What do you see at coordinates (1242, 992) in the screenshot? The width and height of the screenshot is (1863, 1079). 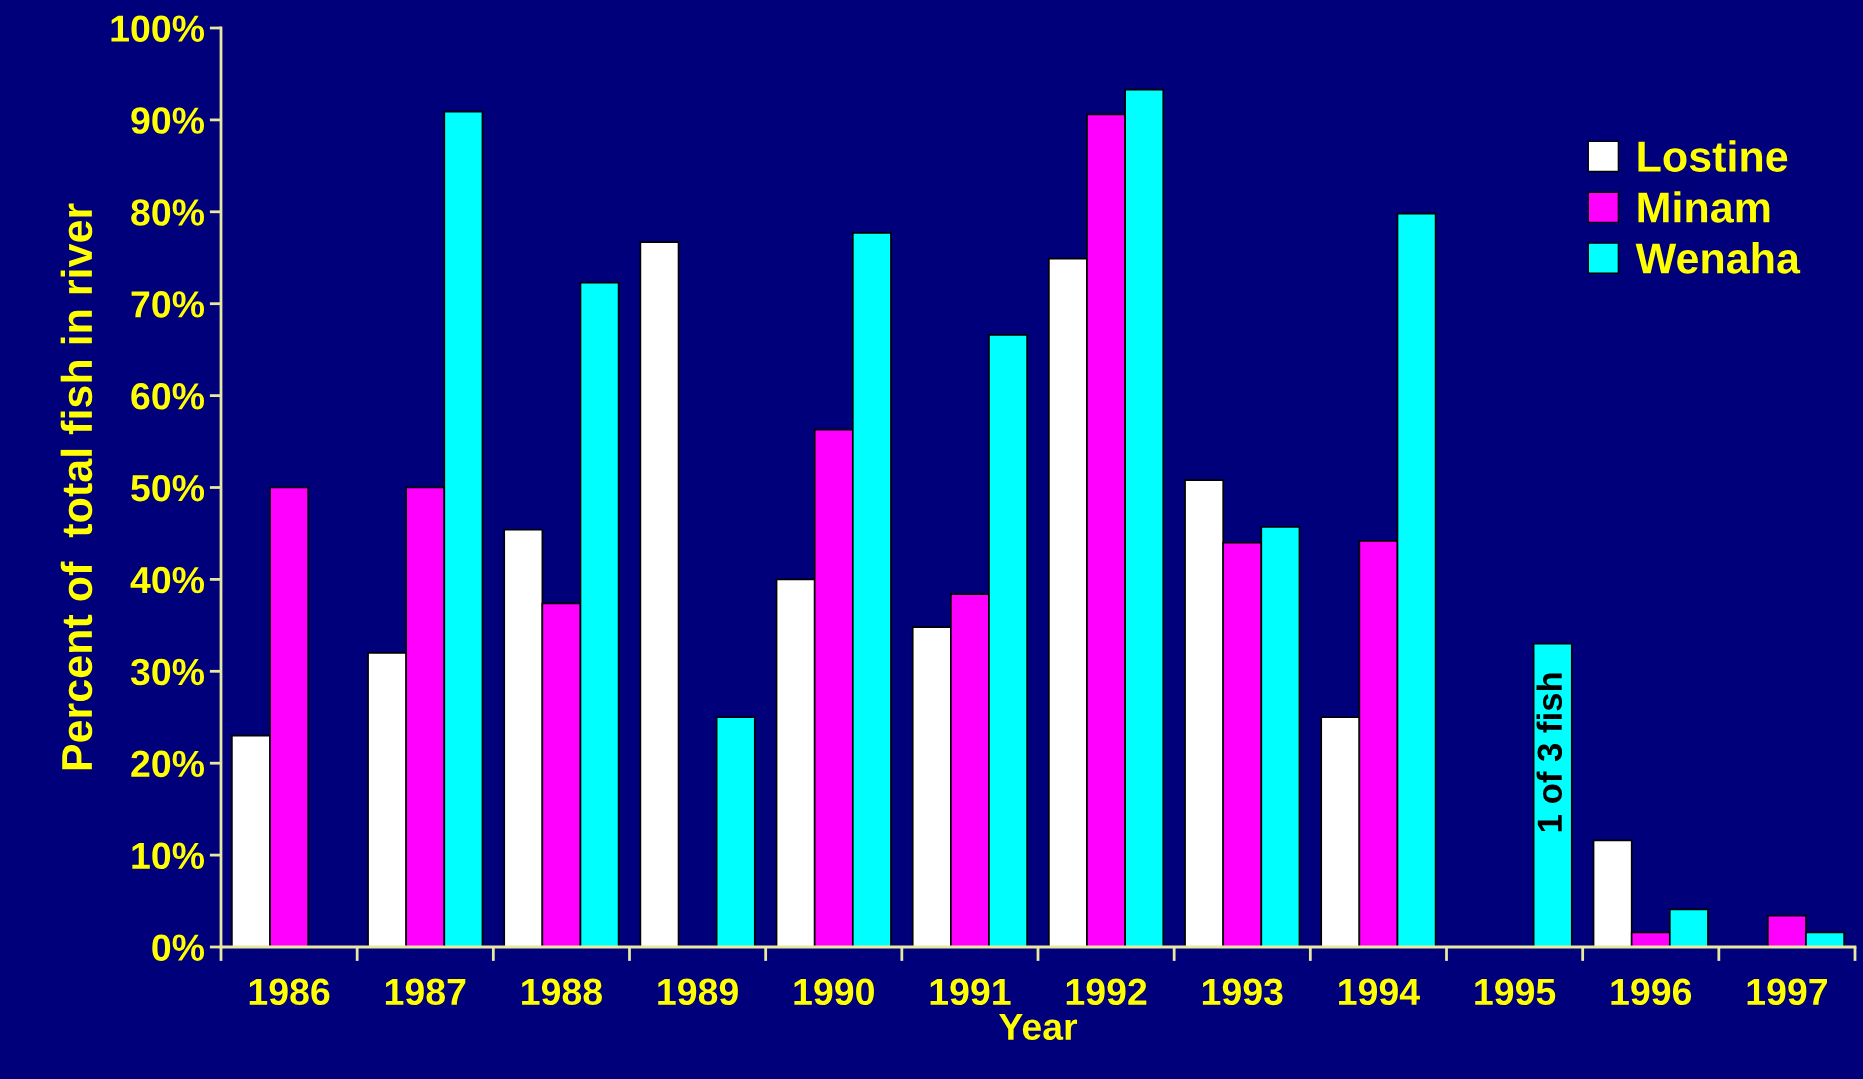 I see `x-tick-label: 1993` at bounding box center [1242, 992].